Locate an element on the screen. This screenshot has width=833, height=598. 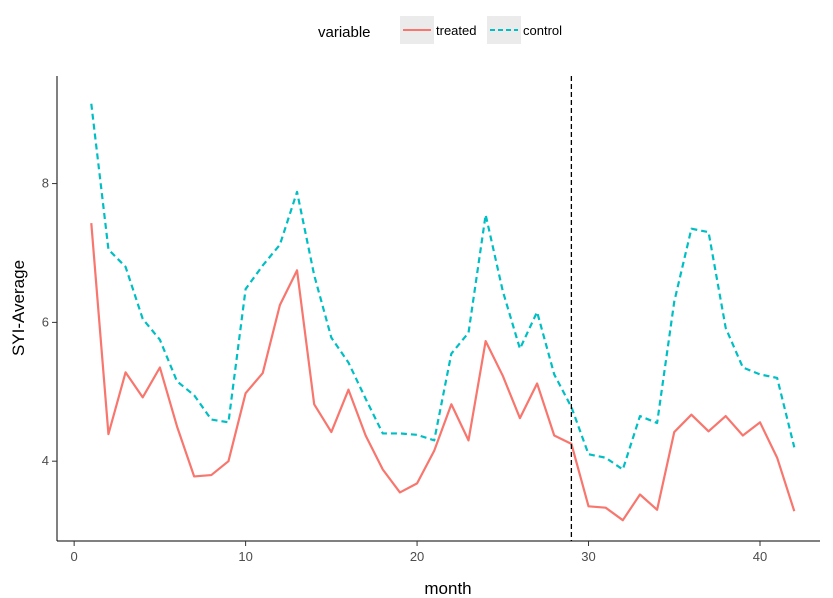
legend-label-treated: treated is located at coordinates (456, 30).